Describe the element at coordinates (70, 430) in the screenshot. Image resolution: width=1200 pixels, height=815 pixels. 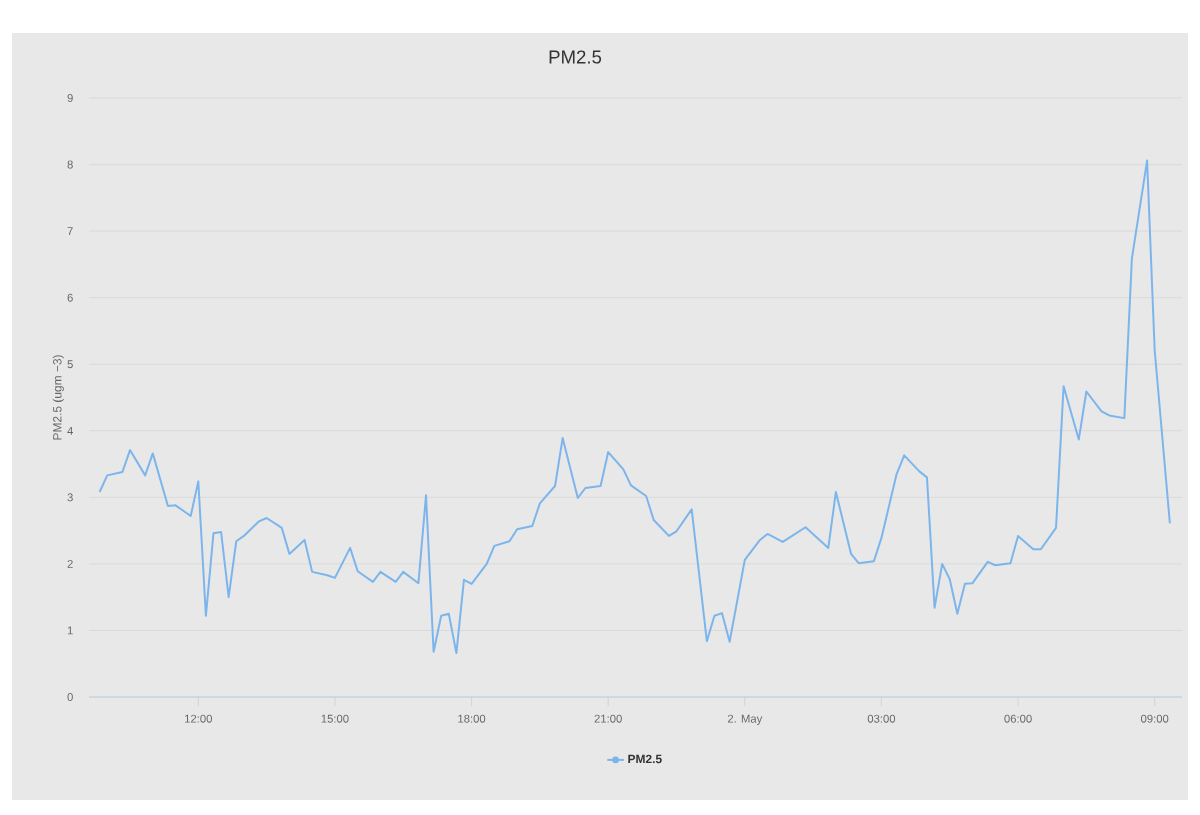
I see `y-tick-label: 4` at that location.